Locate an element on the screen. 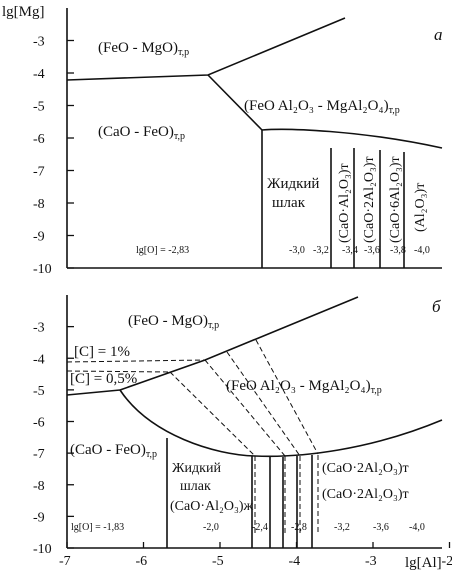 This screenshot has height=571, width=452. panel-b-liquid-slag-1: Жидкий is located at coordinates (196, 468).